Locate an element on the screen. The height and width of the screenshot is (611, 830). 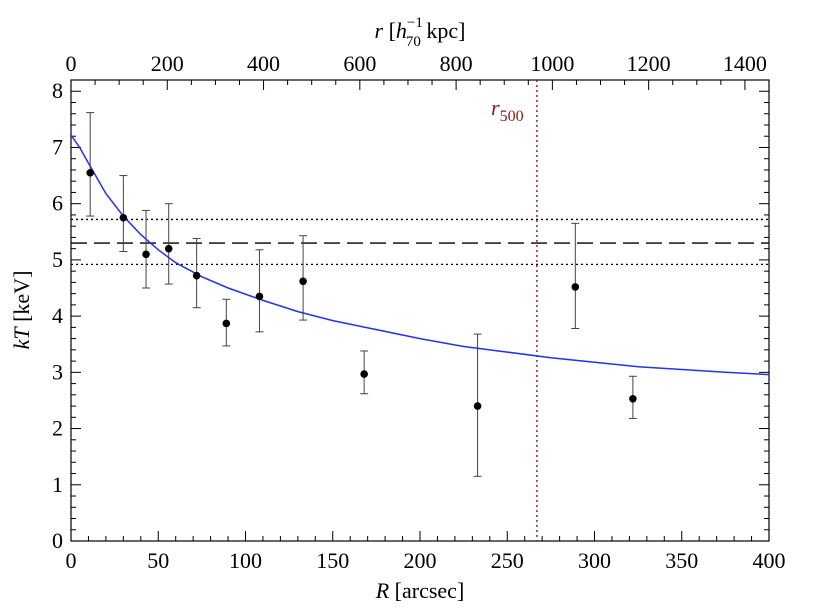
top-axis-label-r: r is located at coordinates (379, 30).